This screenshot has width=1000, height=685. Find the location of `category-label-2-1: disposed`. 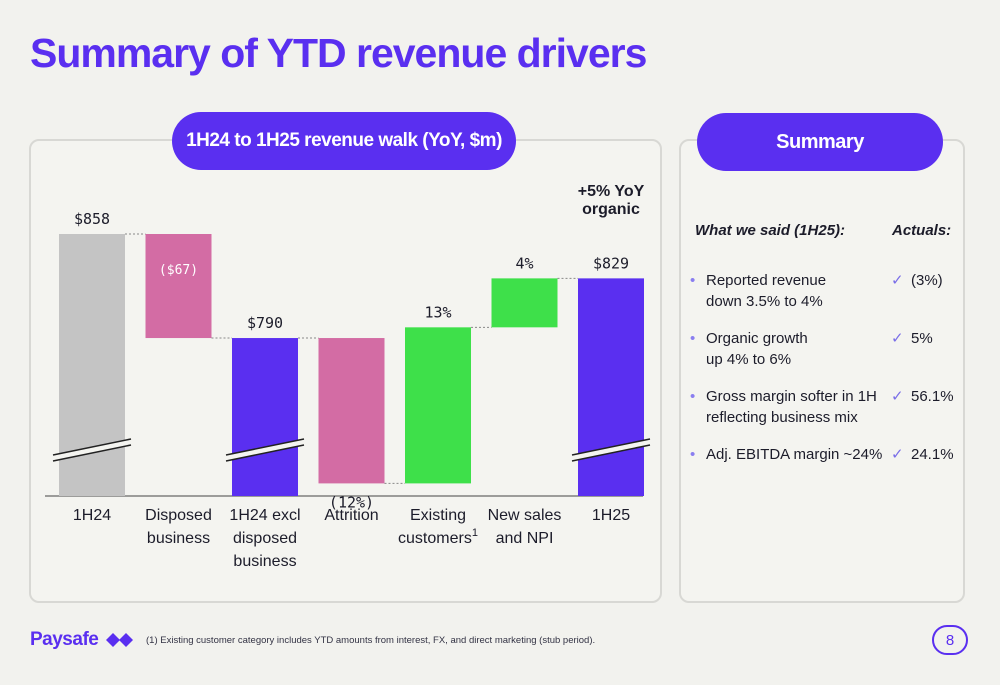

category-label-2-1: disposed is located at coordinates (265, 538).